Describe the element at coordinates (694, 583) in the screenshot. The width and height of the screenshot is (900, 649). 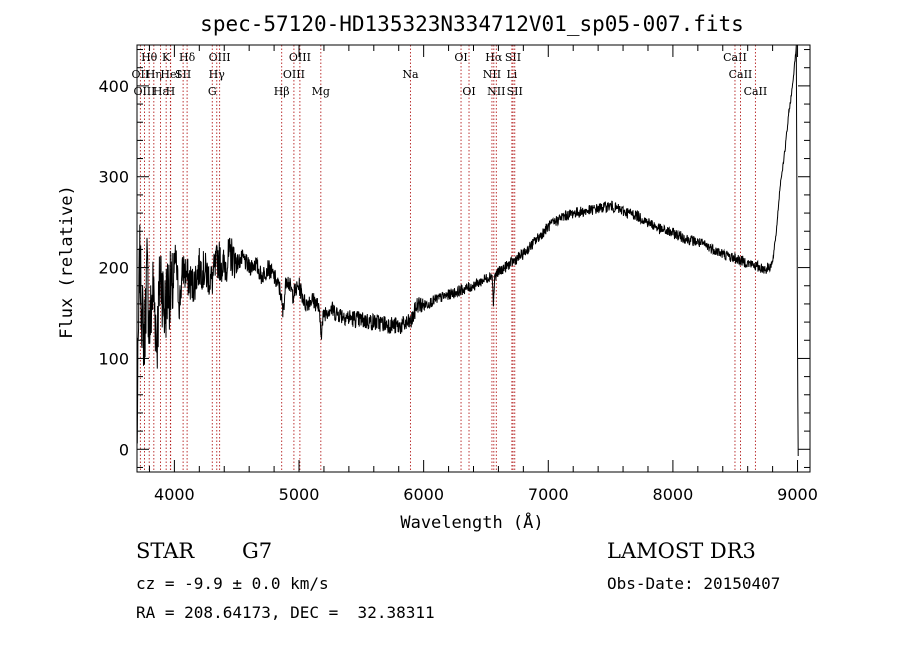
I see `observation-date: Obs-Date: 20150407` at that location.